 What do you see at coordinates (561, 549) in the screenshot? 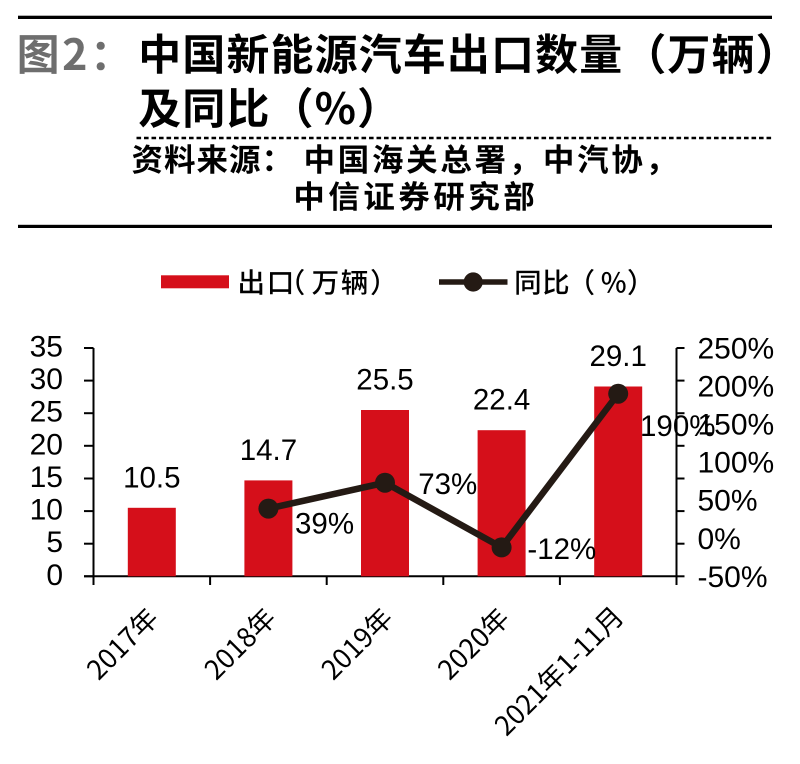
I see `svg-text: -12%` at bounding box center [561, 549].